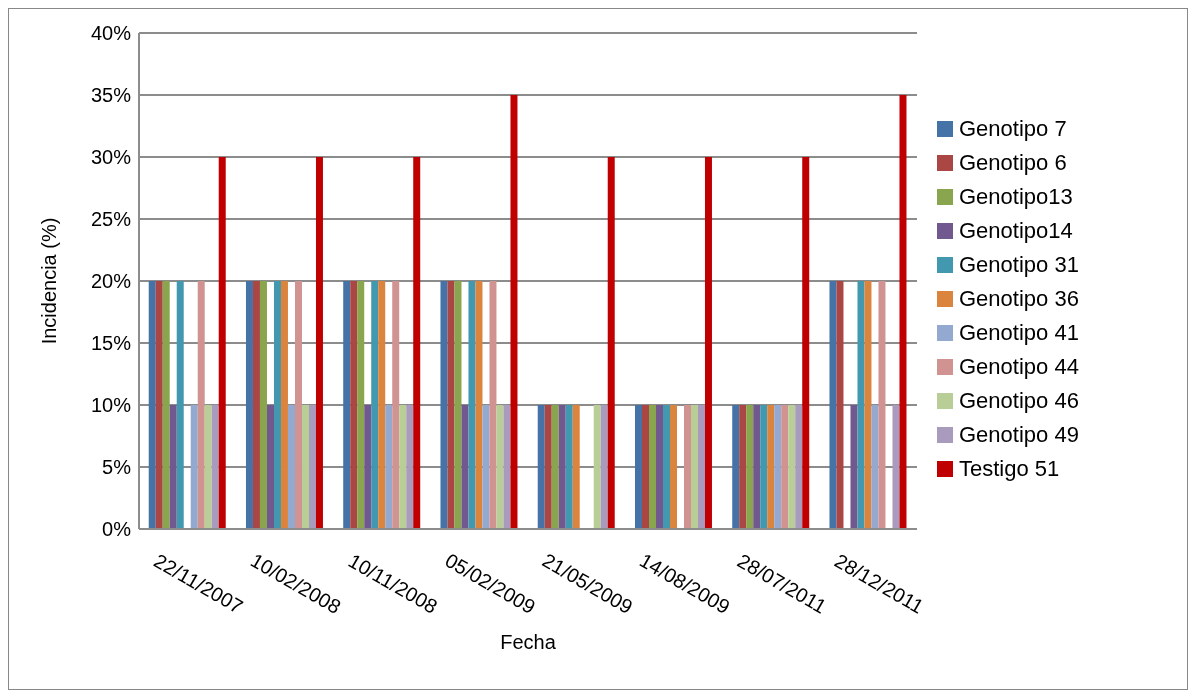 The height and width of the screenshot is (700, 1198). What do you see at coordinates (1019, 333) in the screenshot?
I see `legend-label: Genotipo 41` at bounding box center [1019, 333].